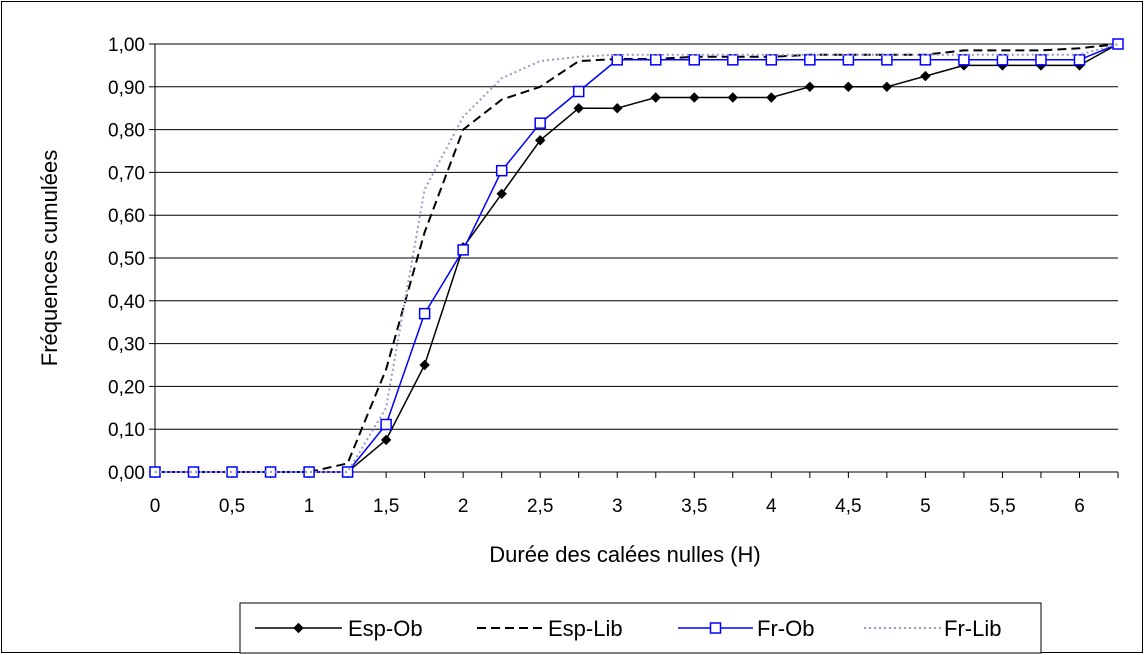 The image size is (1146, 655). What do you see at coordinates (972, 628) in the screenshot?
I see `legend-label-fr-lib: Fr-Lib` at bounding box center [972, 628].